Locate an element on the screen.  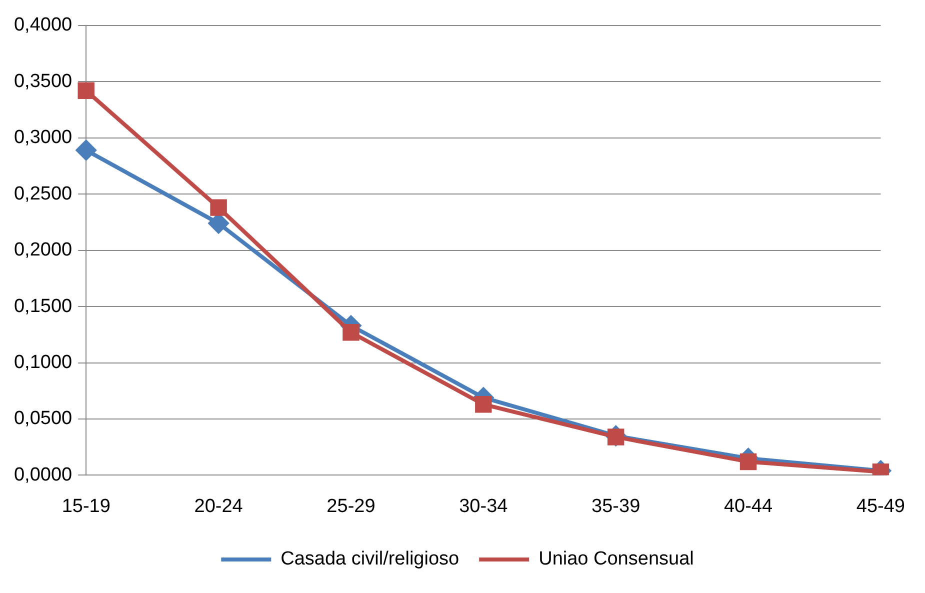
y-tick-label: 0,2500 is located at coordinates (43, 193).